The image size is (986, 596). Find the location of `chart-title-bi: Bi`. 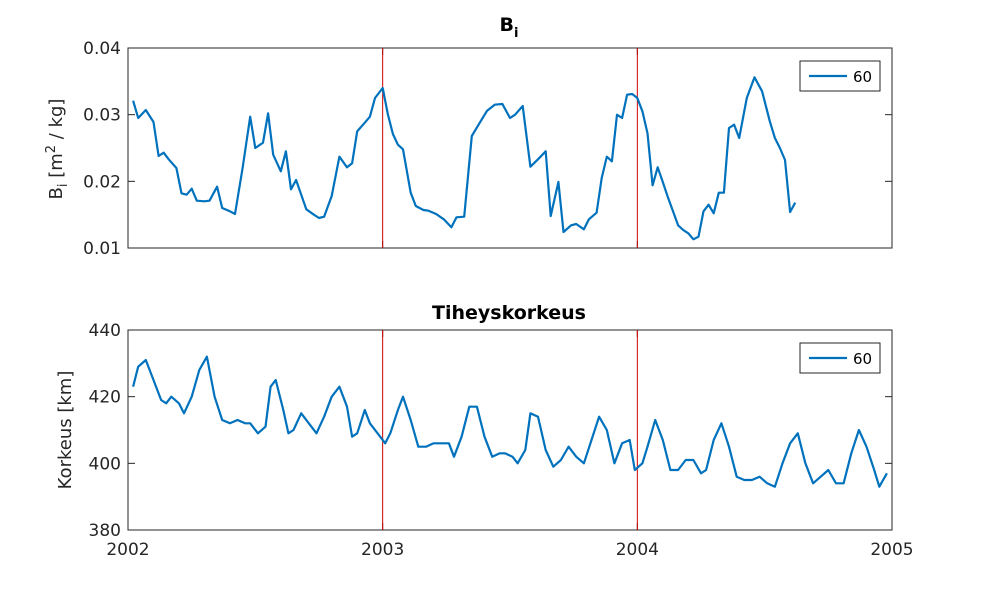

chart-title-bi: Bi is located at coordinates (509, 27).